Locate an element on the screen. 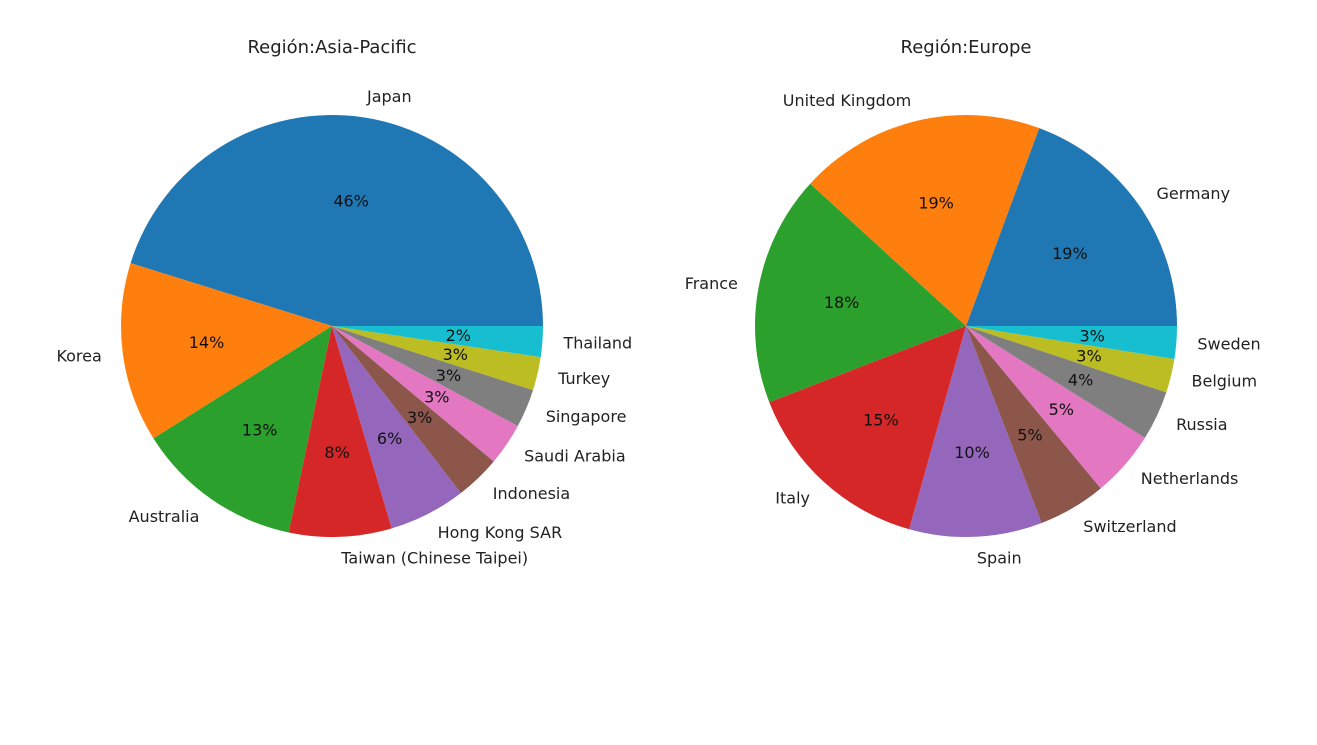 The image size is (1317, 745). slice-label-thailand: Thailand is located at coordinates (598, 343).